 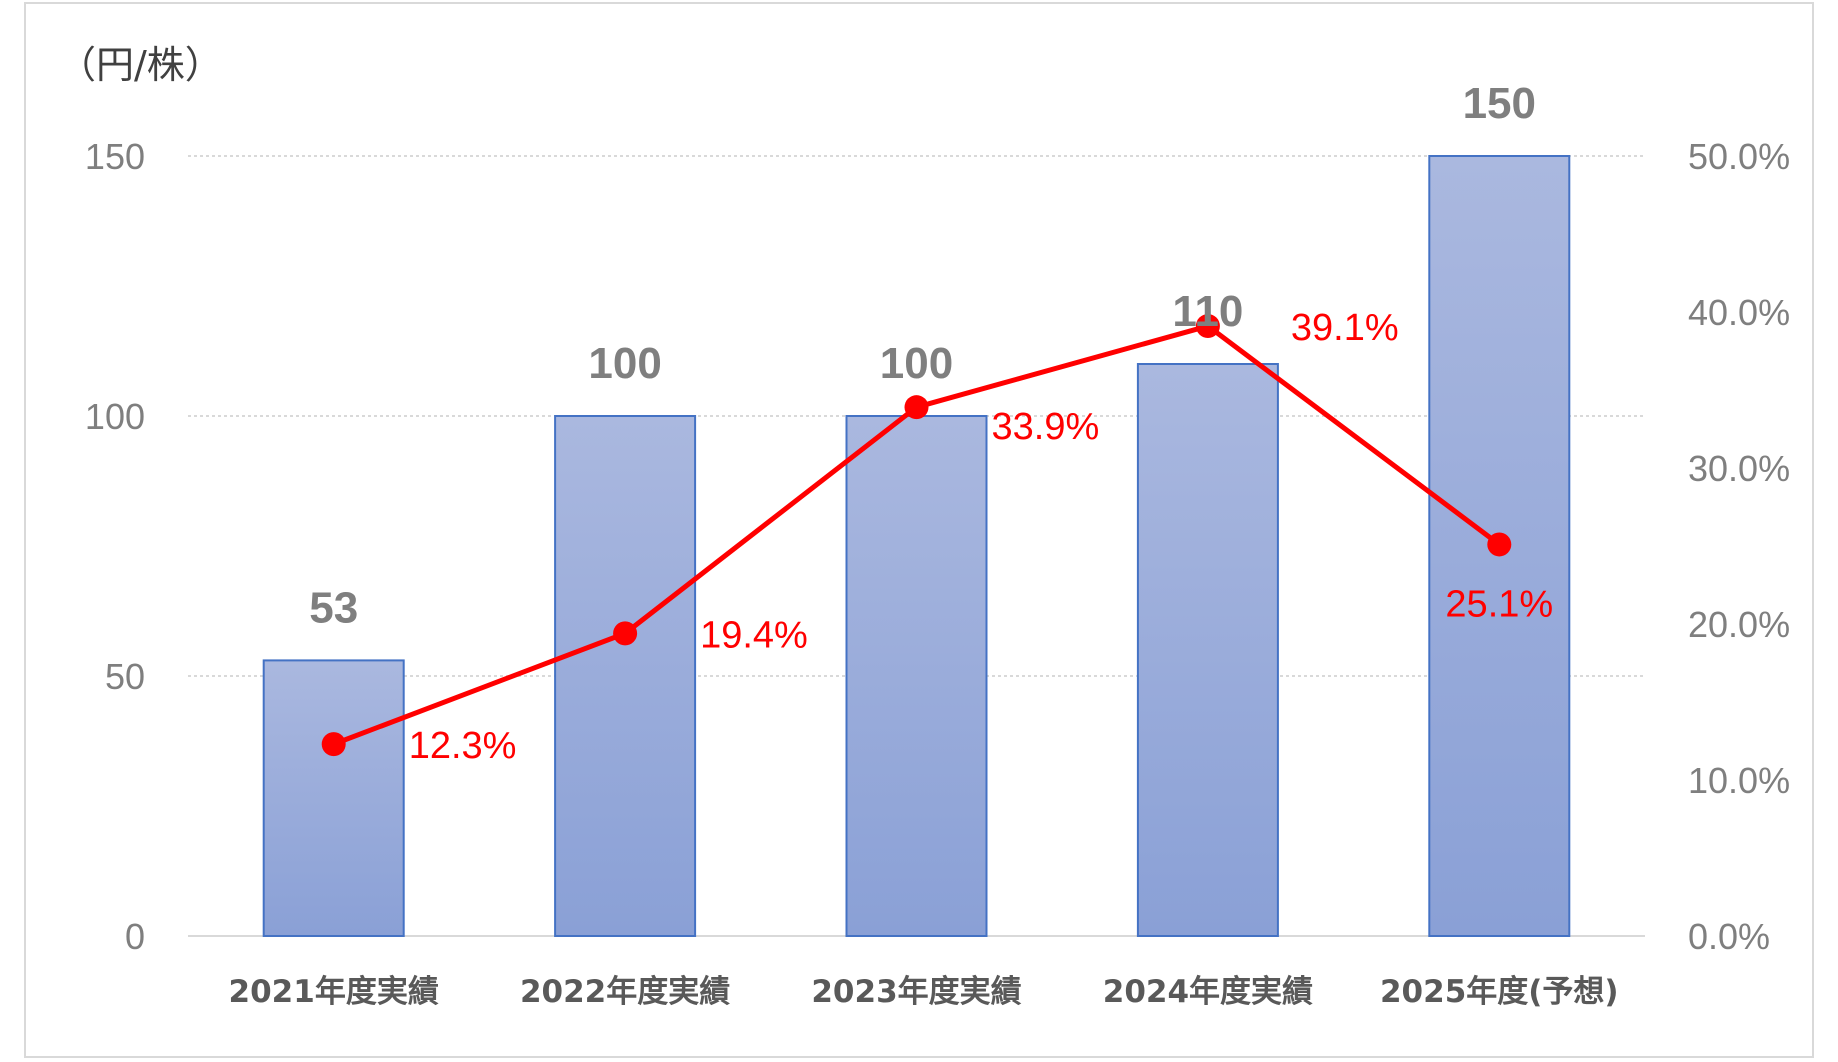 I want to click on right-axis-ticks: 0.0% 10.0% 20.0% 30.0% 40.0% 50.0%, so click(x=1739, y=546).